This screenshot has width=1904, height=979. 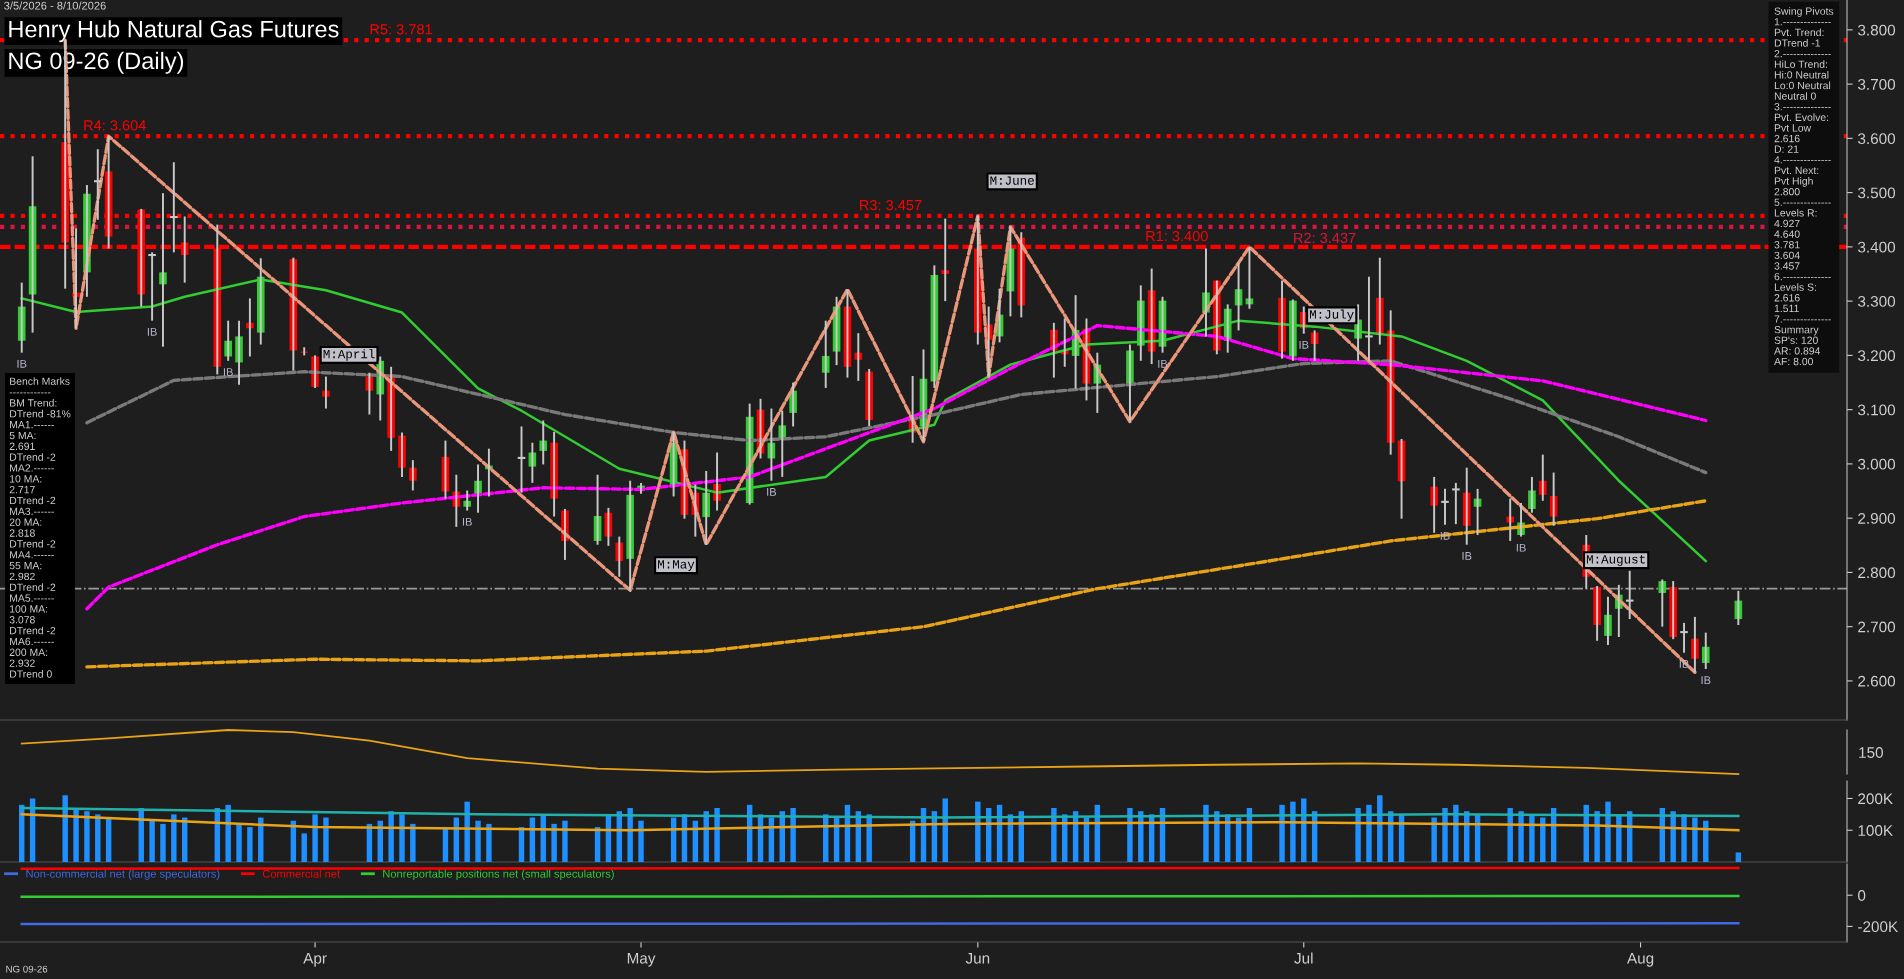 What do you see at coordinates (1875, 830) in the screenshot?
I see `y-tick-label: 100K` at bounding box center [1875, 830].